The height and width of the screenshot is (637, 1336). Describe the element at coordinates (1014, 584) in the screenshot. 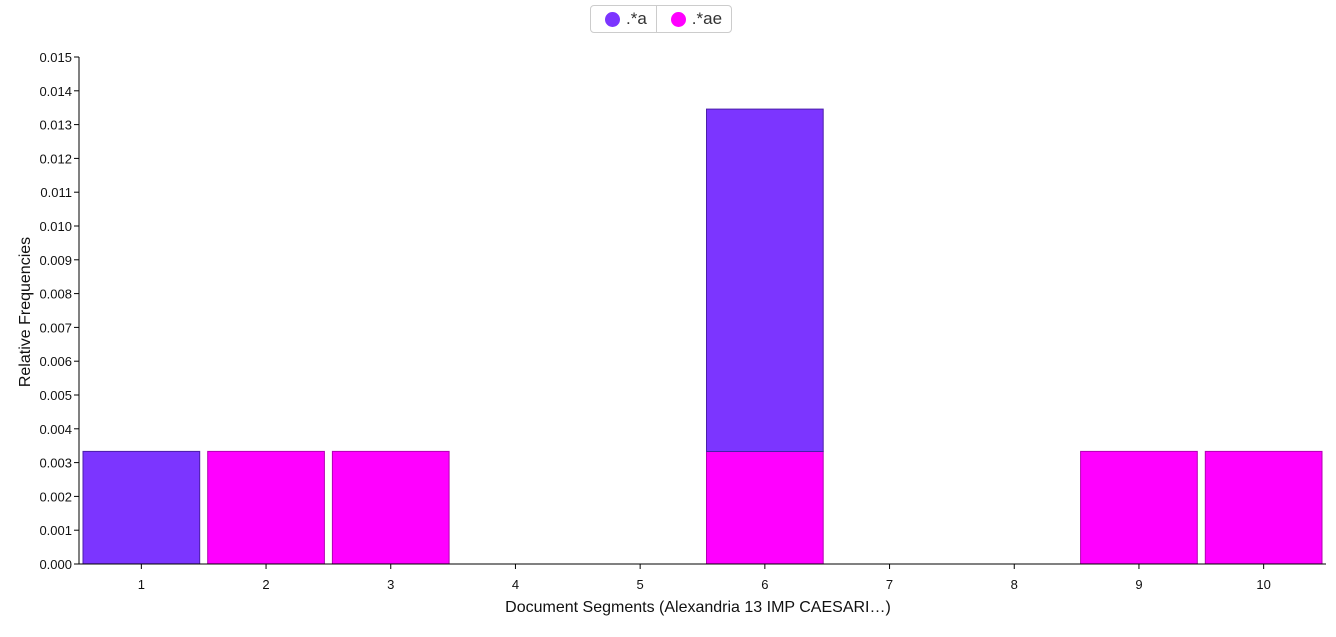

I see `x-tick-label: 8` at that location.